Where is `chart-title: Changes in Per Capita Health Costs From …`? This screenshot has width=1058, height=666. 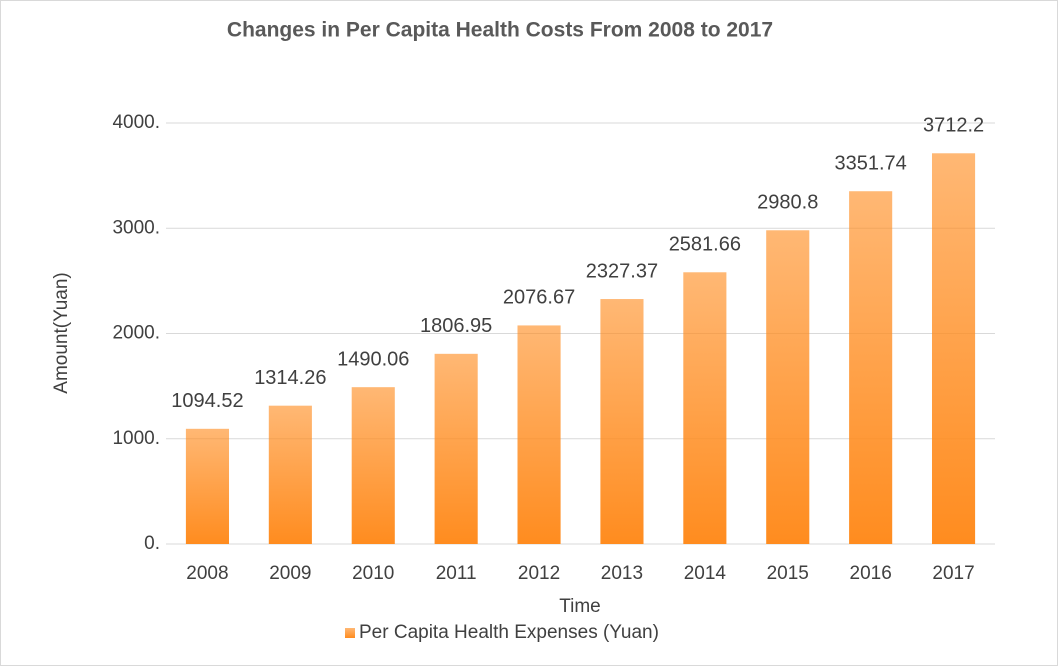
chart-title: Changes in Per Capita Health Costs From … is located at coordinates (500, 30).